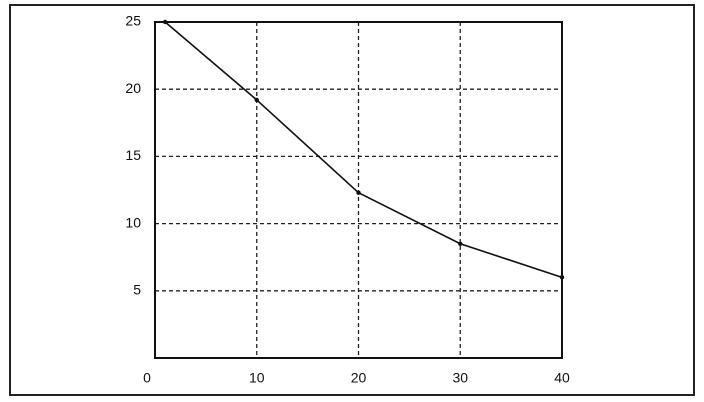 The height and width of the screenshot is (402, 704). Describe the element at coordinates (137, 290) in the screenshot. I see `y-tick-label: 5` at that location.